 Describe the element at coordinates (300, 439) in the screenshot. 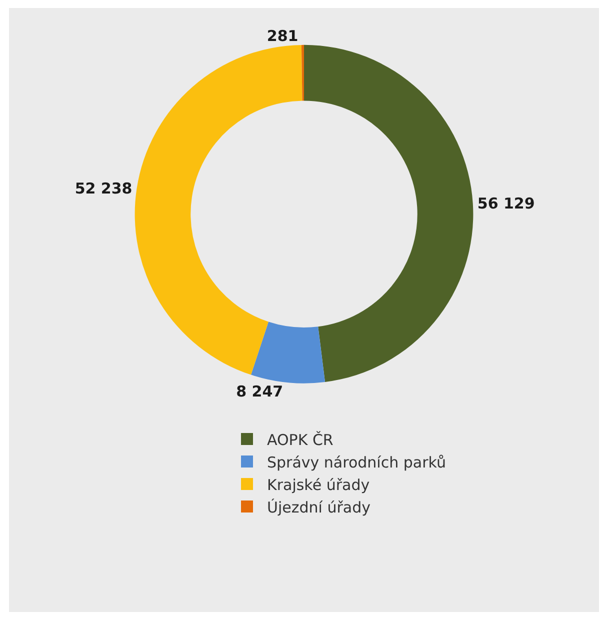

I see `legend-label: AOPK ČR` at that location.